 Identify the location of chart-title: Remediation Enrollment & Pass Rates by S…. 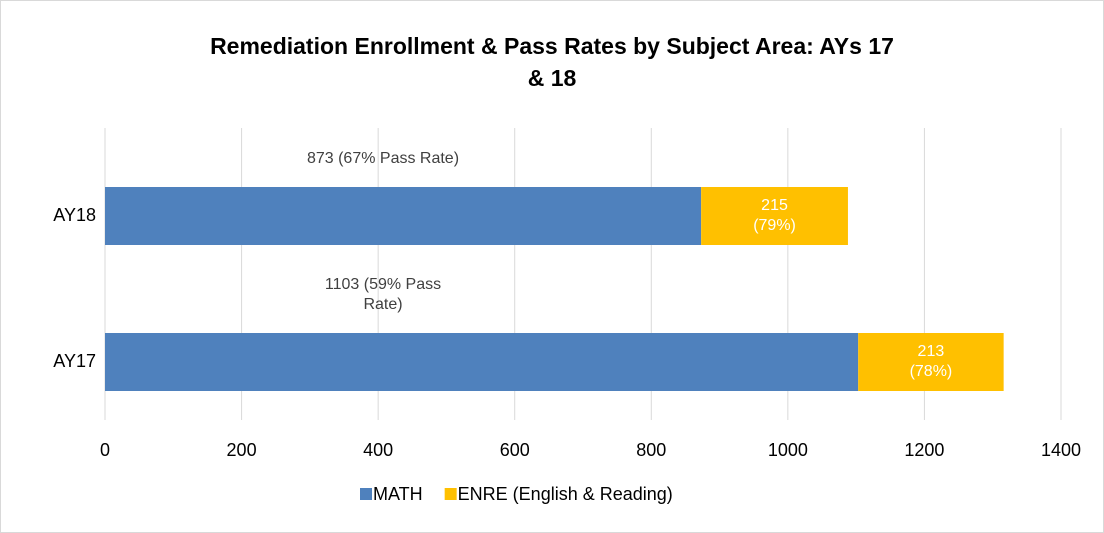
(552, 62).